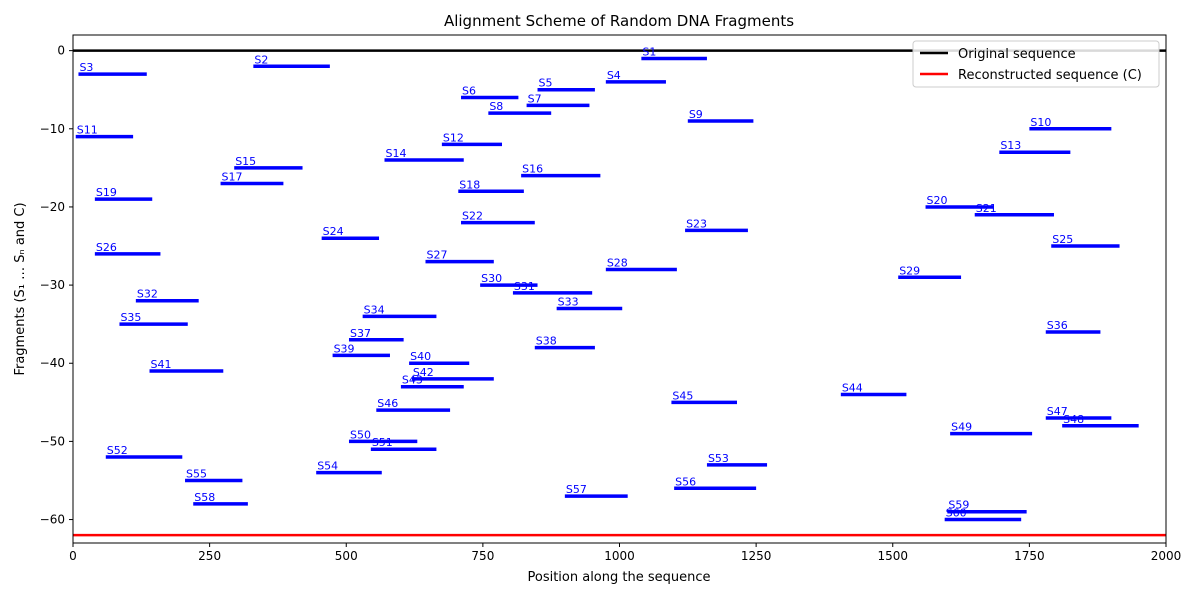 The image size is (1197, 595). Describe the element at coordinates (852, 388) in the screenshot. I see `fragment-label: S44` at that location.